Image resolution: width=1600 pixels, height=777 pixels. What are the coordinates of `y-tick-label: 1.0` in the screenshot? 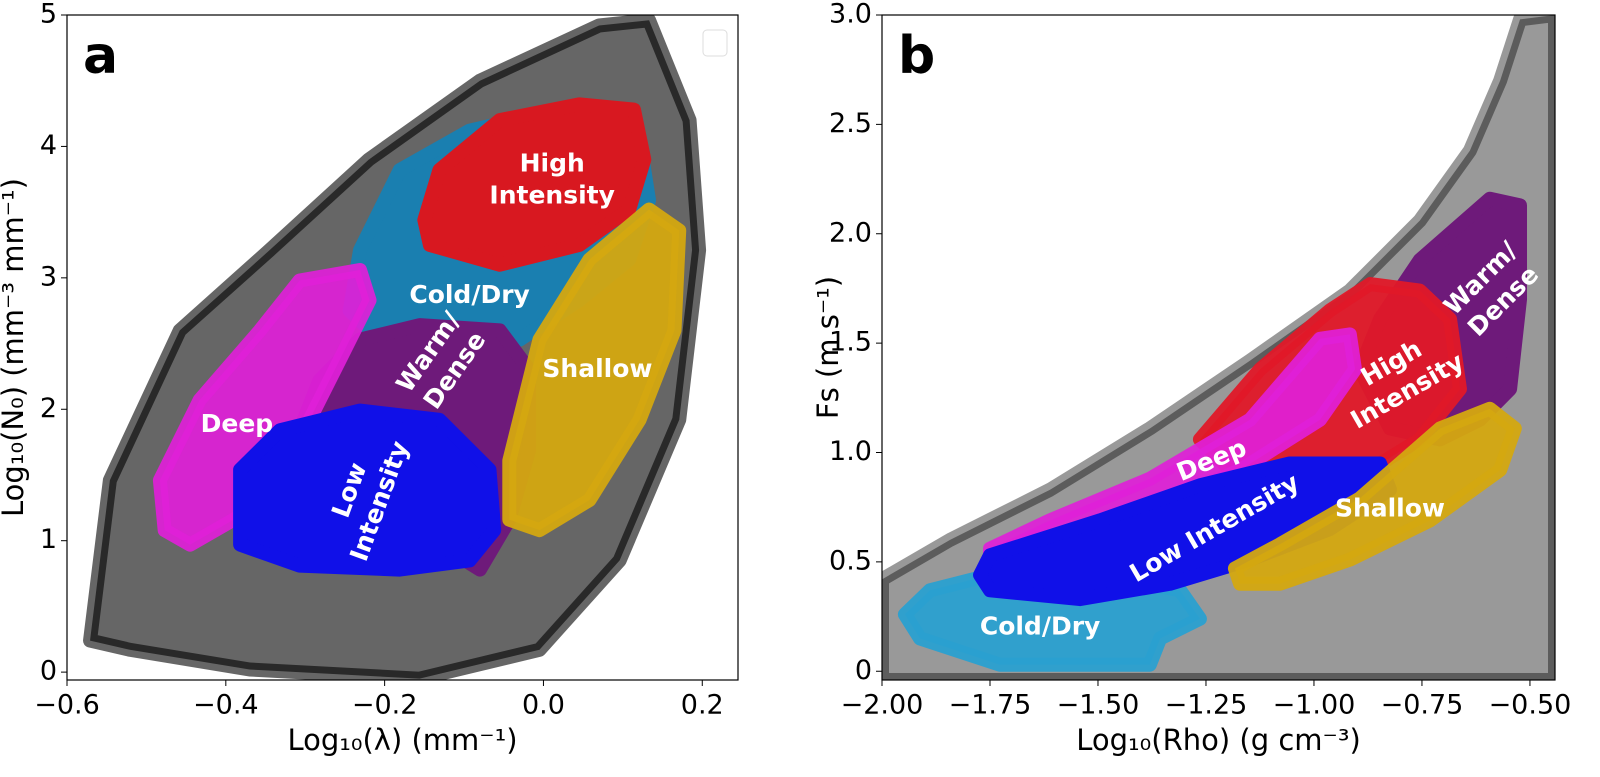 It's located at (850, 451).